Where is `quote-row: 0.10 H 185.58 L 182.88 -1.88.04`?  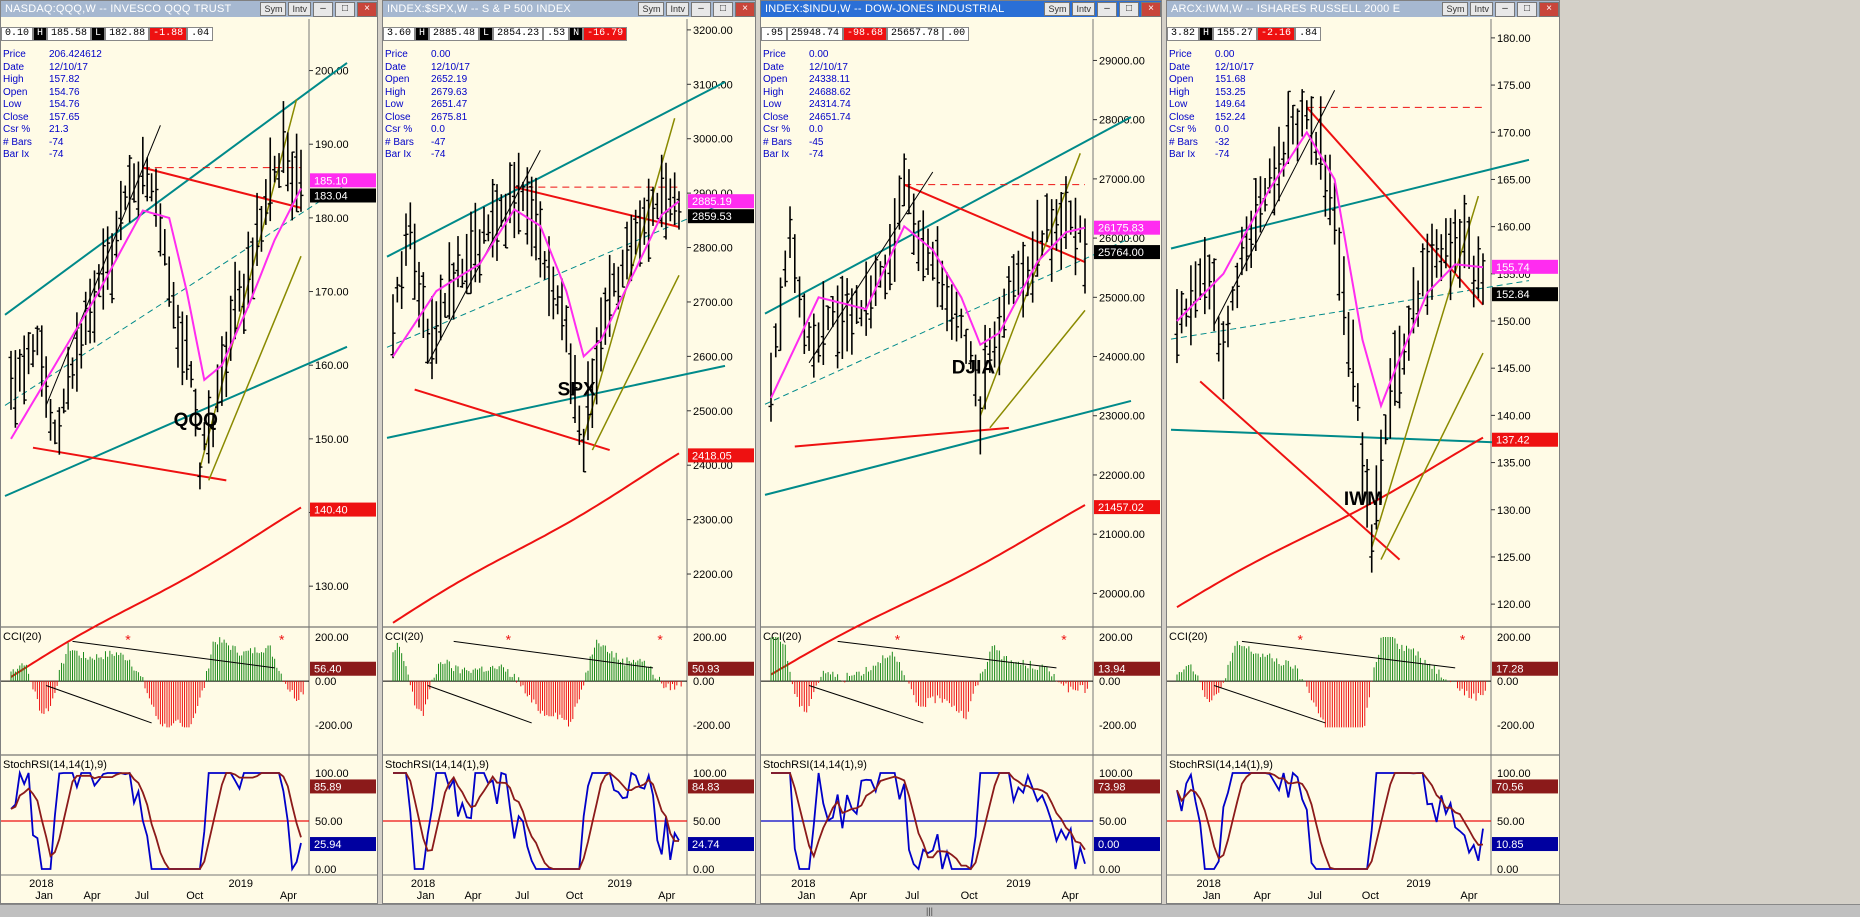
quote-row: 0.10 H 185.58 L 182.88 -1.88.04 is located at coordinates (107, 34).